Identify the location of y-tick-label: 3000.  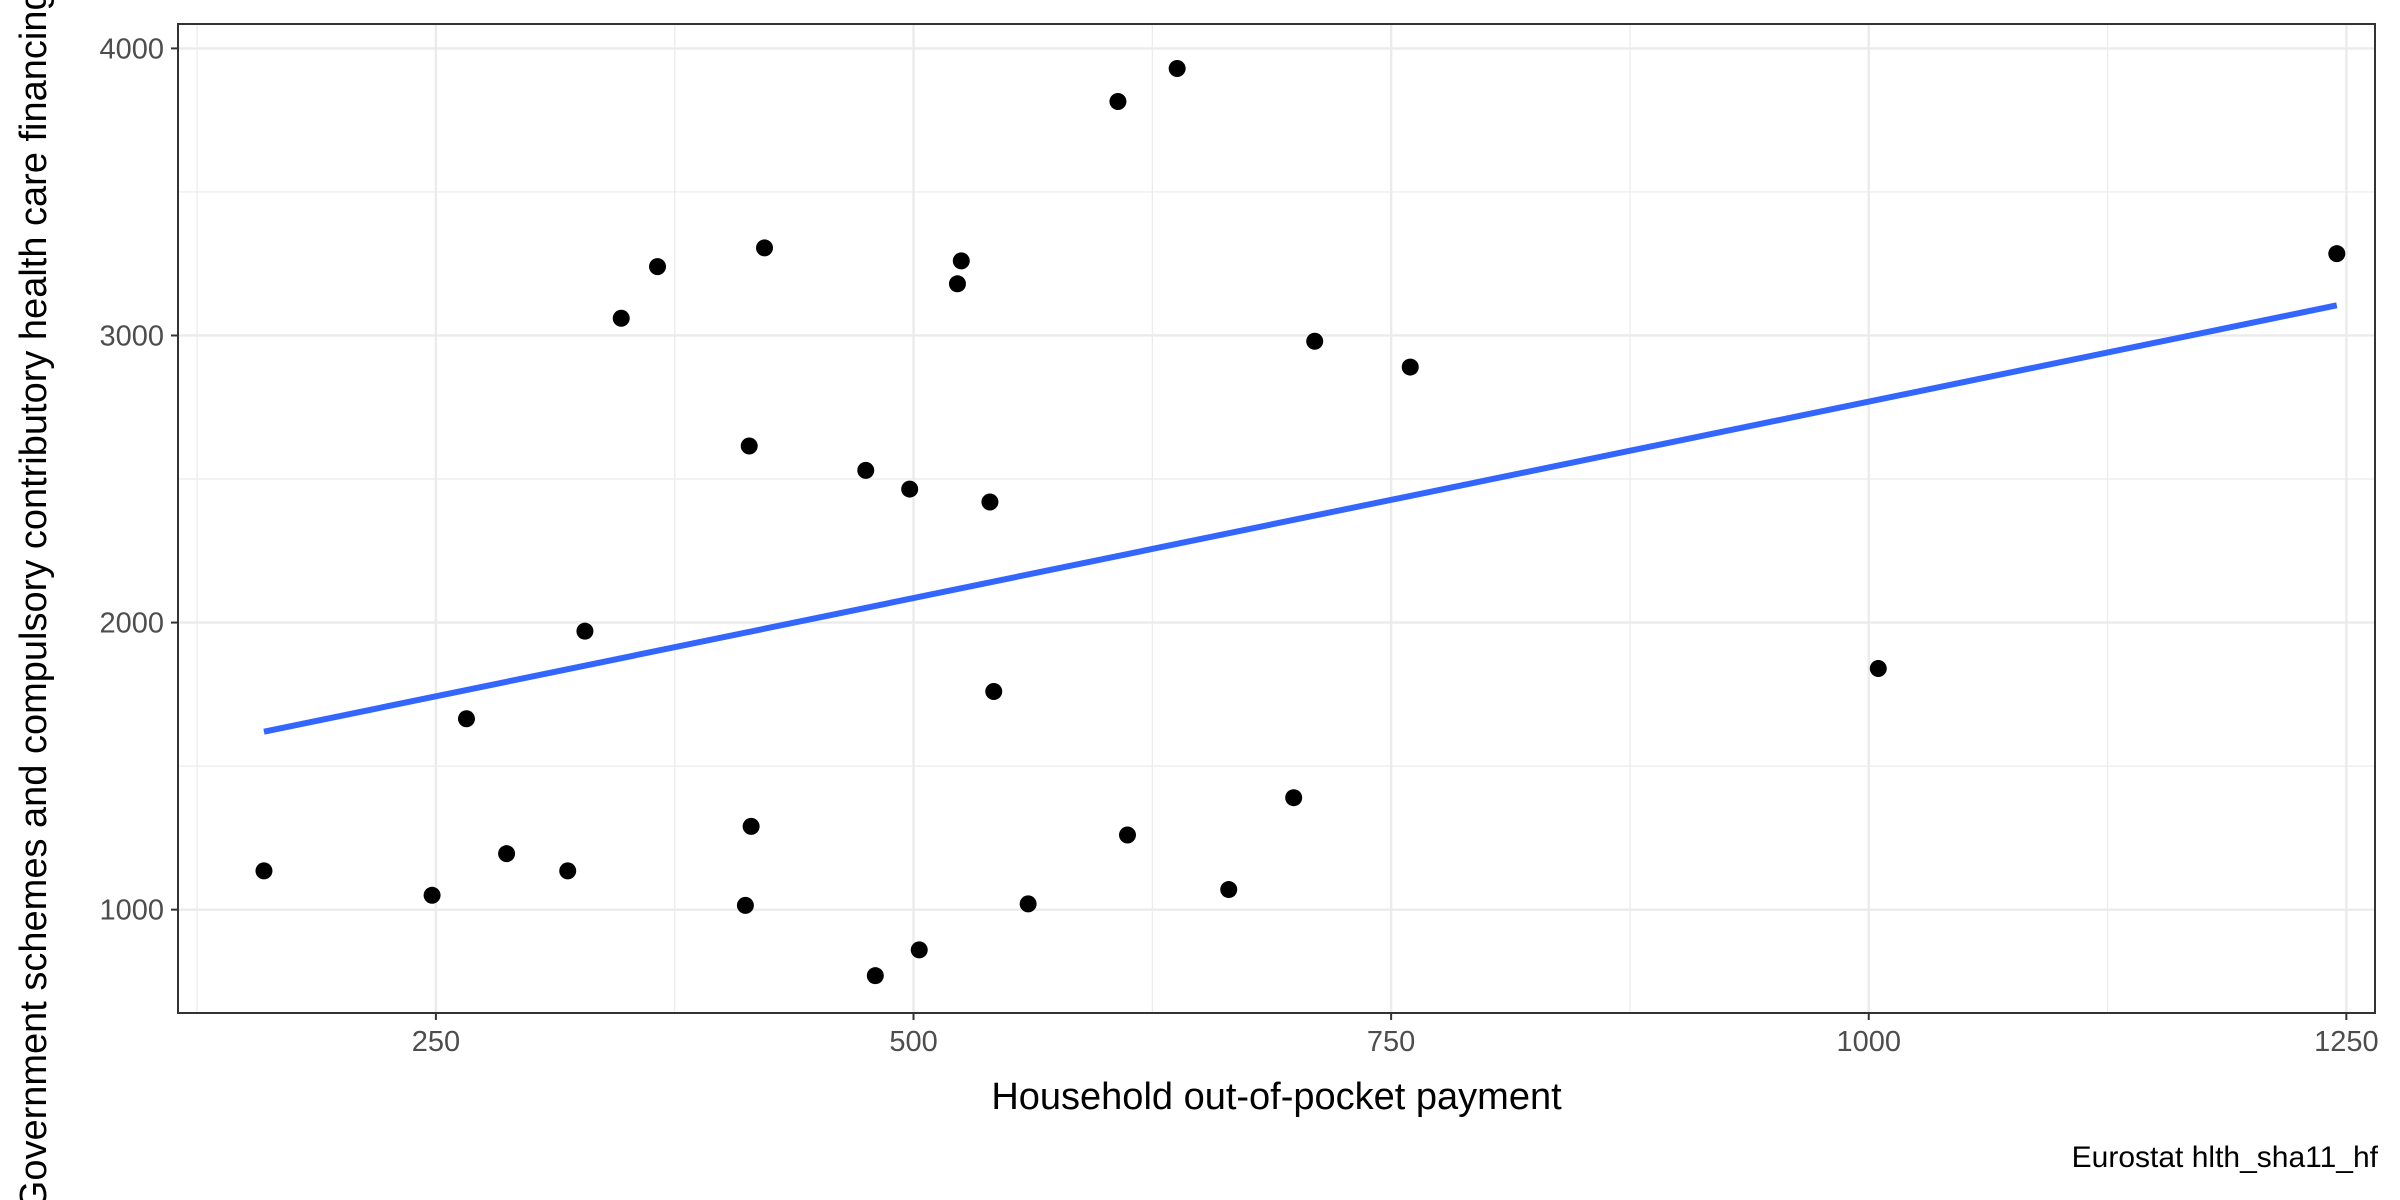
(131, 336).